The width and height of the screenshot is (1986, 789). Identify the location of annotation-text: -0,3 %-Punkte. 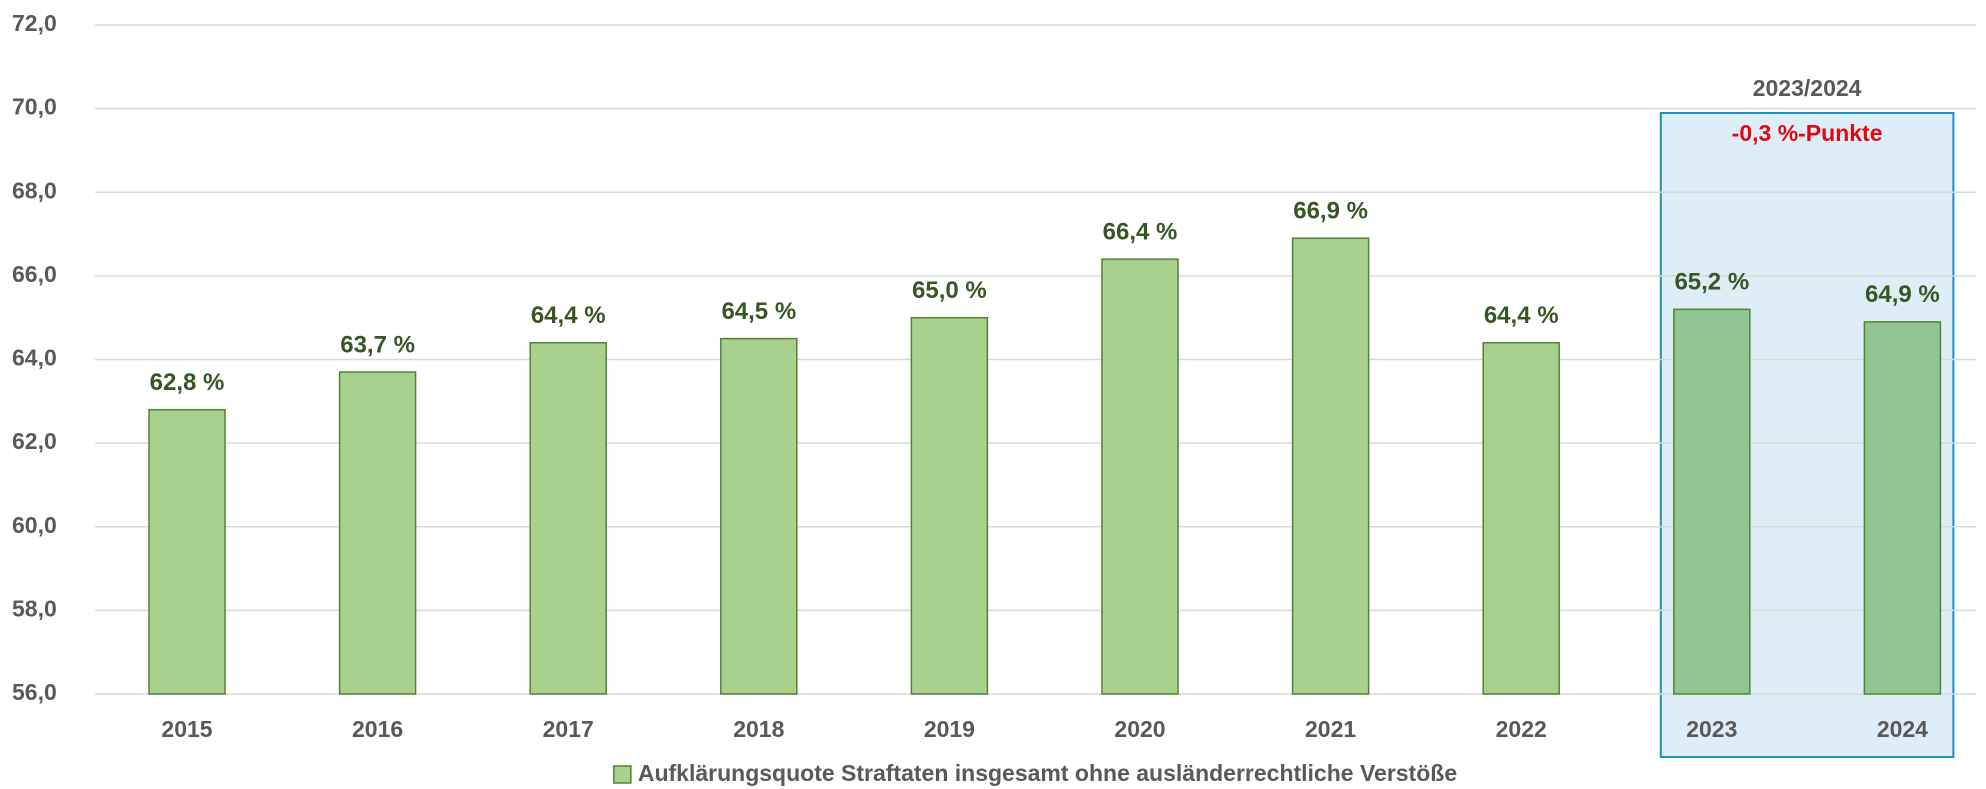
(1807, 133).